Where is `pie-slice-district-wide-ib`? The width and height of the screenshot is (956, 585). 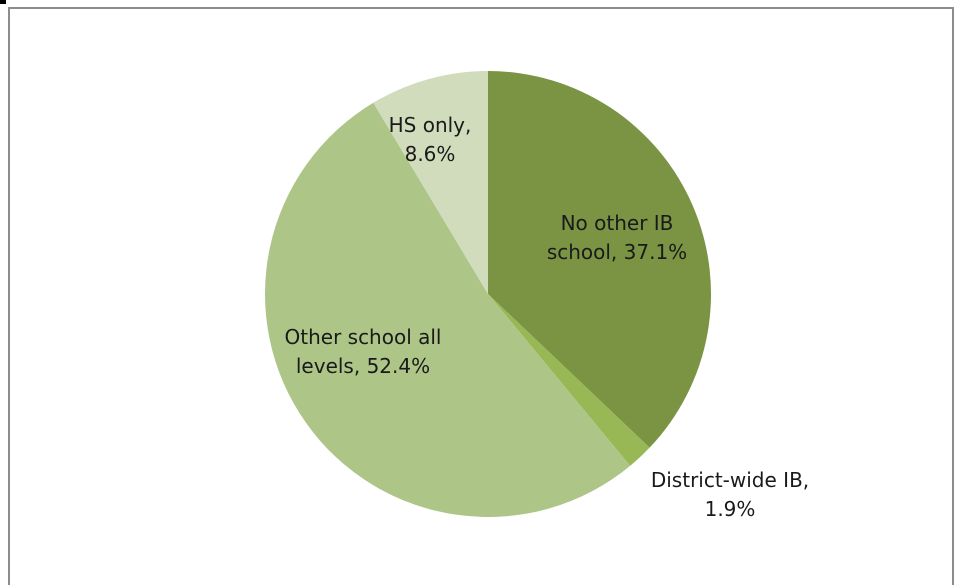
pie-slice-district-wide-ib is located at coordinates (569, 380).